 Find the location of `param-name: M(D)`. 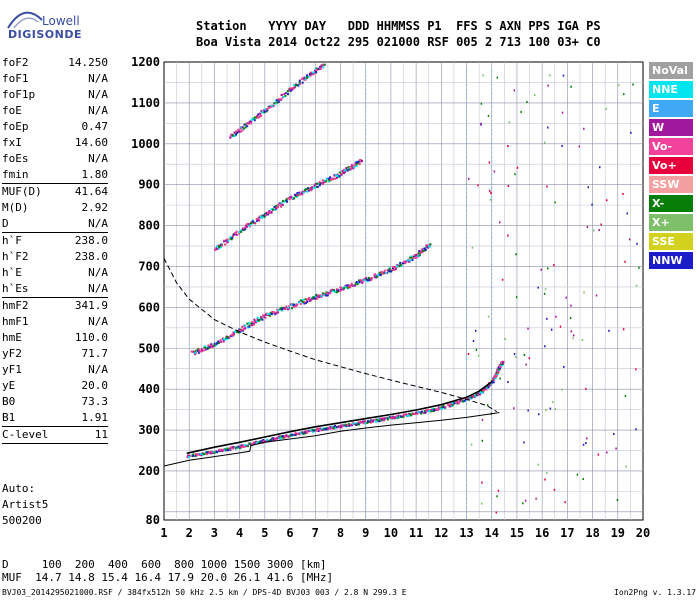

param-name: M(D) is located at coordinates (15, 207).